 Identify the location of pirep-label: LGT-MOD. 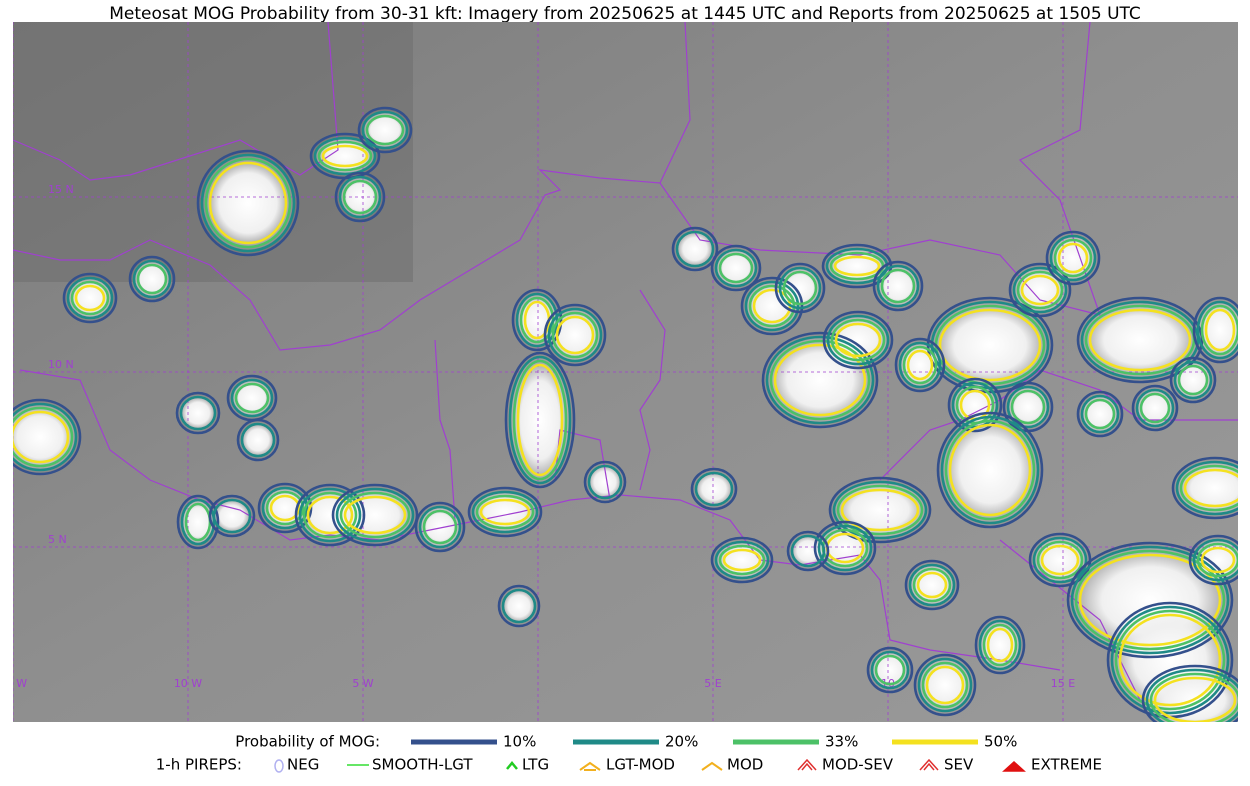
(640, 765).